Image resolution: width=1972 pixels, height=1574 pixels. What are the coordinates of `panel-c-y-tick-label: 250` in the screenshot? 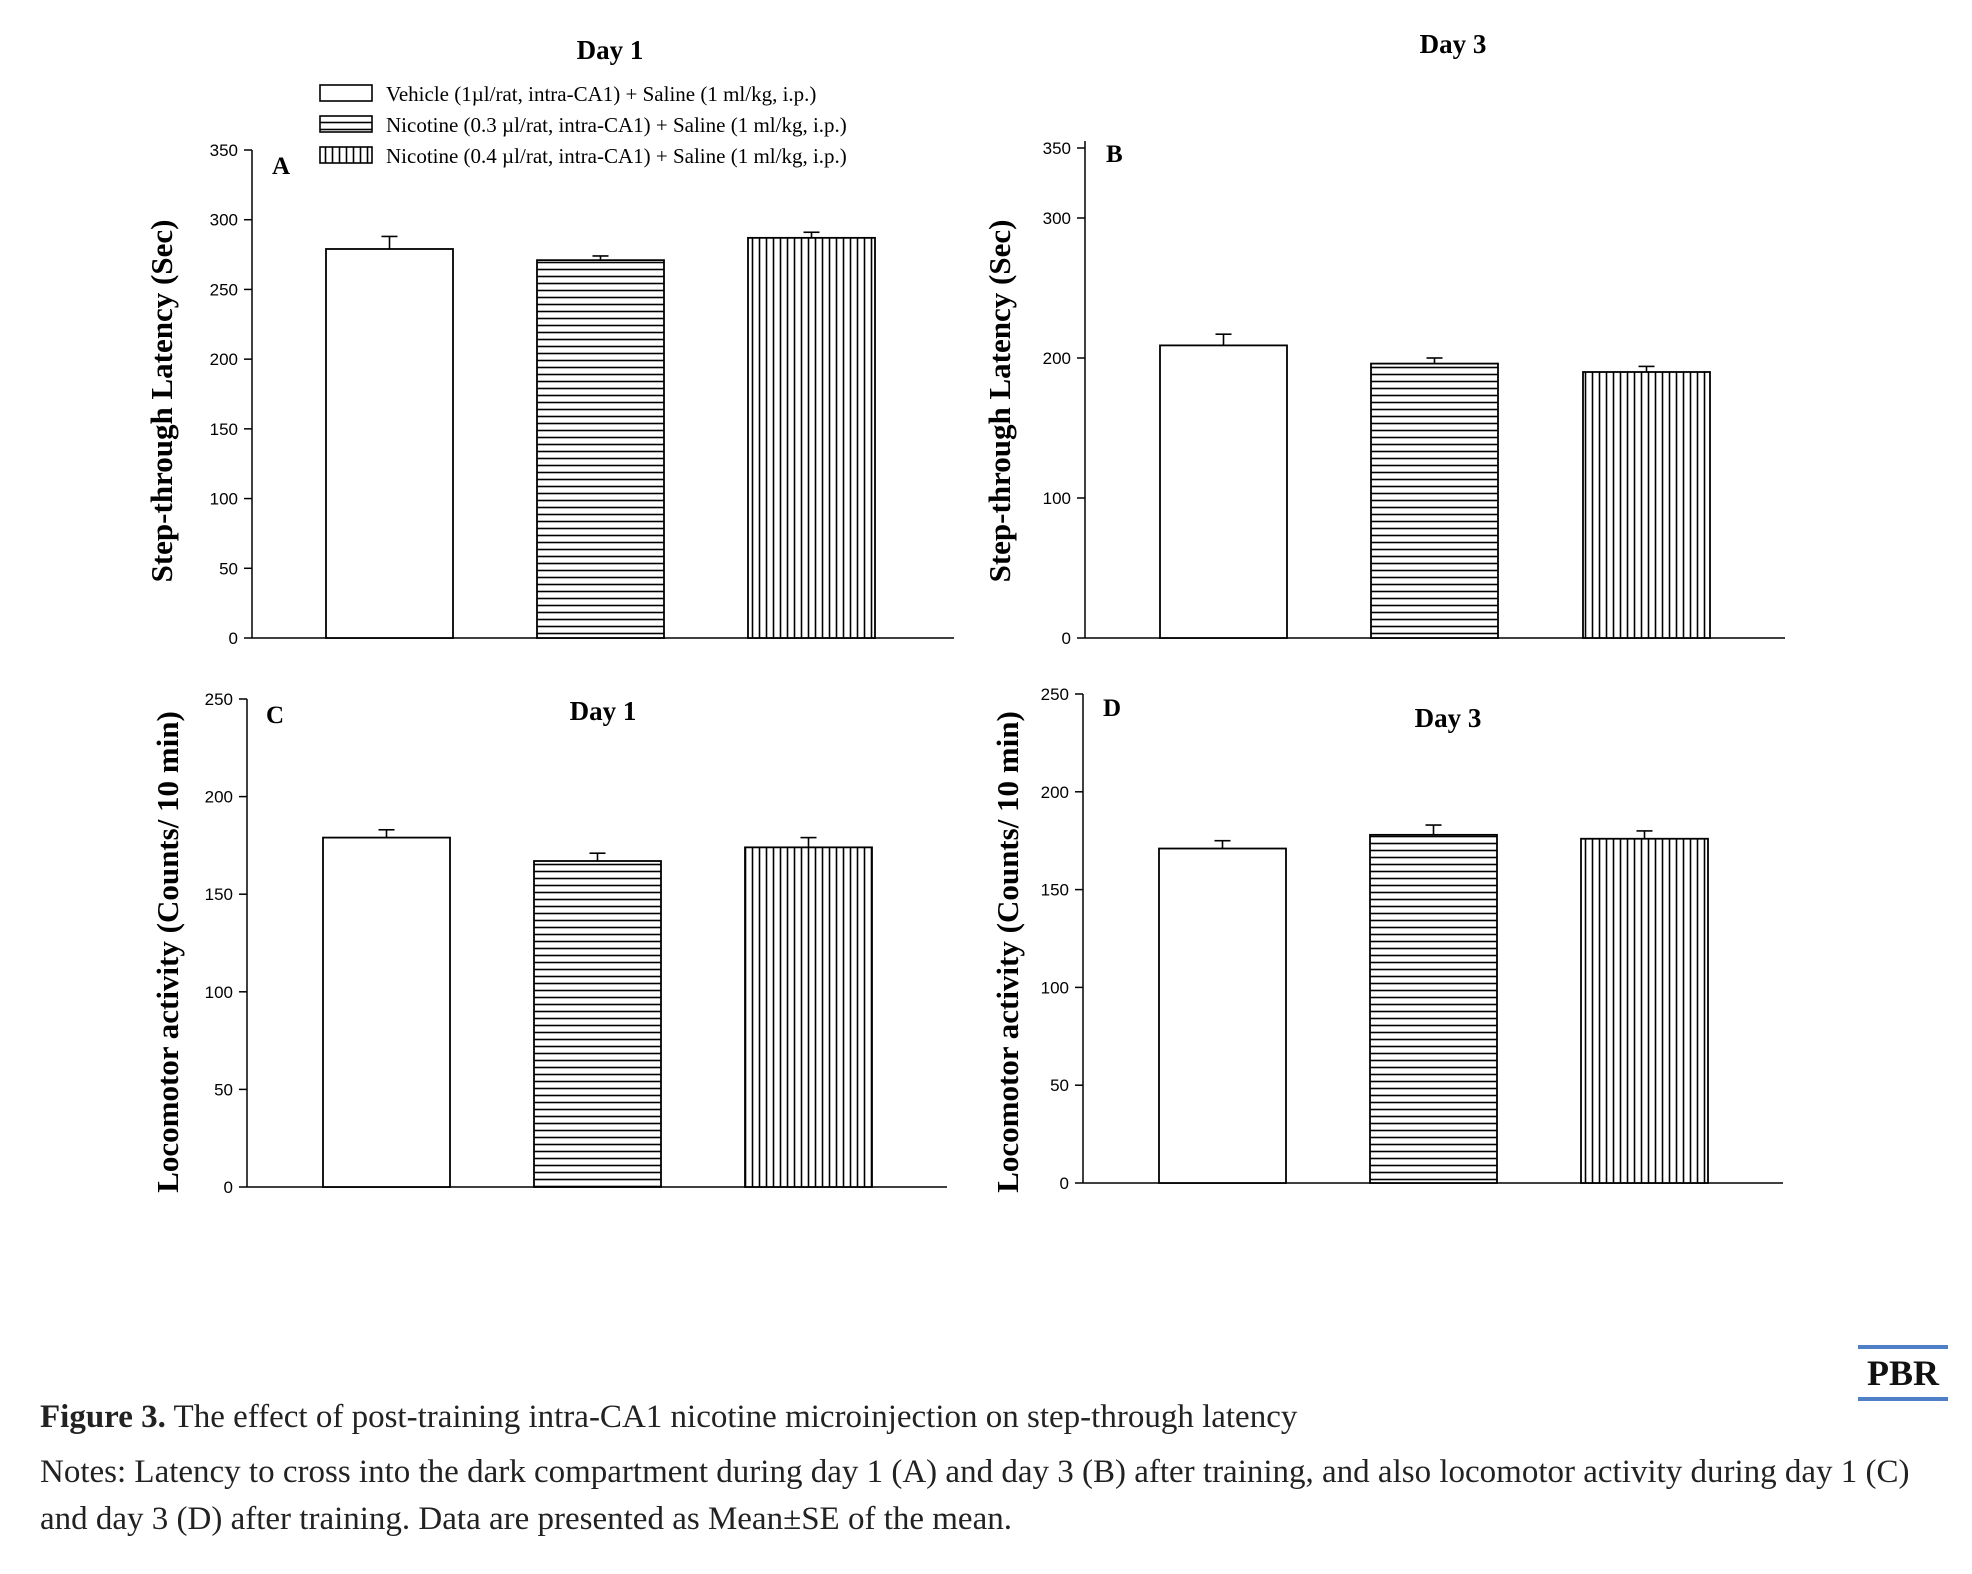 It's located at (219, 699).